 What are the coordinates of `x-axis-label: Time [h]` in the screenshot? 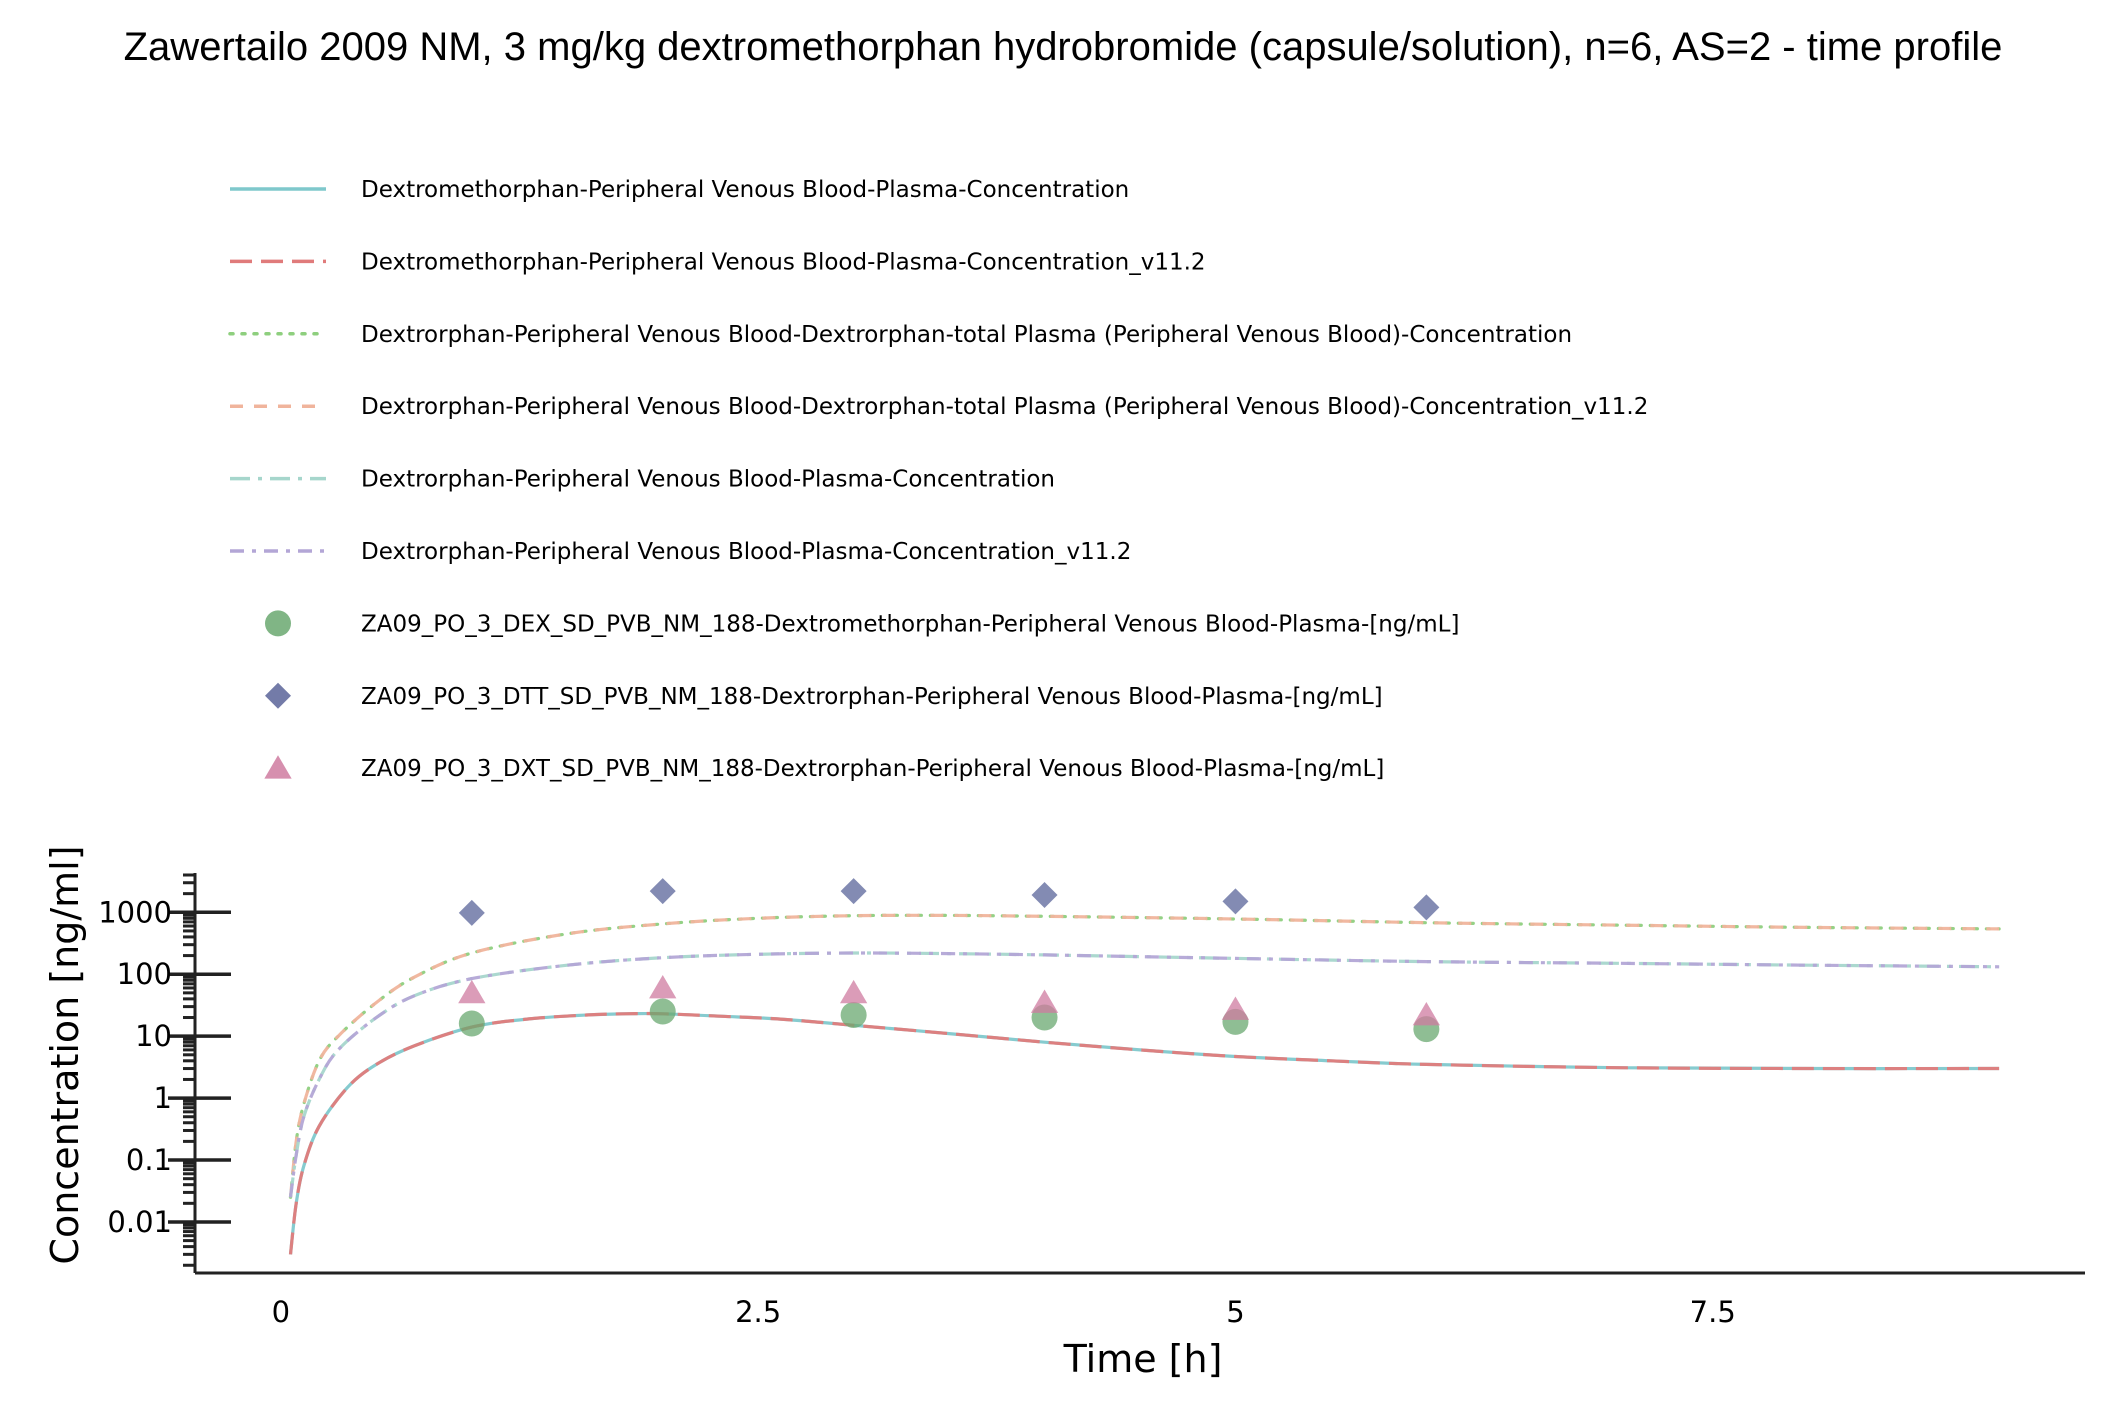 It's located at (1143, 1359).